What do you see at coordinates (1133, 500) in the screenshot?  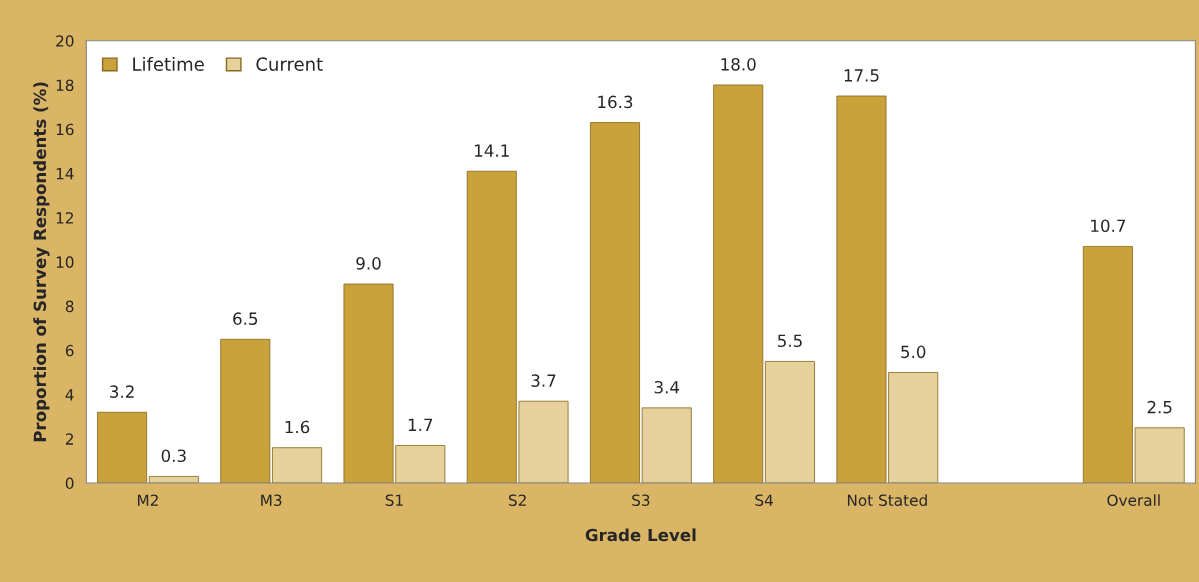 I see `x-tick-label: Overall` at bounding box center [1133, 500].